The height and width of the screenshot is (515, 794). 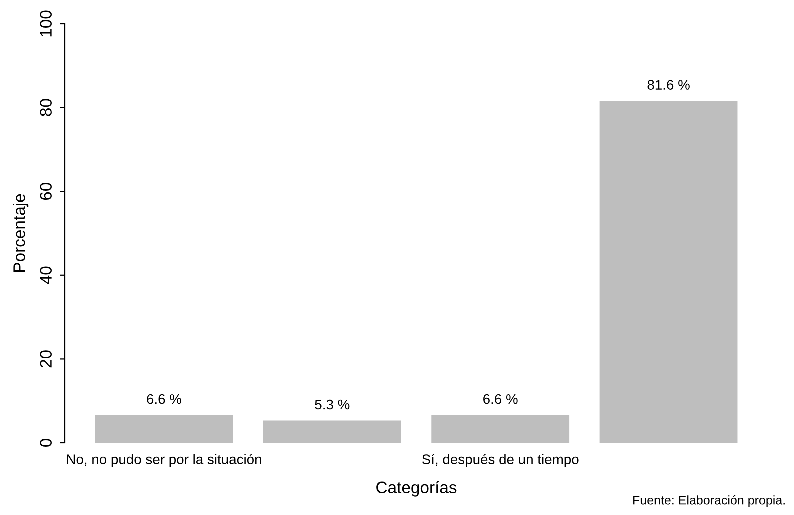 What do you see at coordinates (21, 233) in the screenshot?
I see `y-axis-title: Porcentaje` at bounding box center [21, 233].